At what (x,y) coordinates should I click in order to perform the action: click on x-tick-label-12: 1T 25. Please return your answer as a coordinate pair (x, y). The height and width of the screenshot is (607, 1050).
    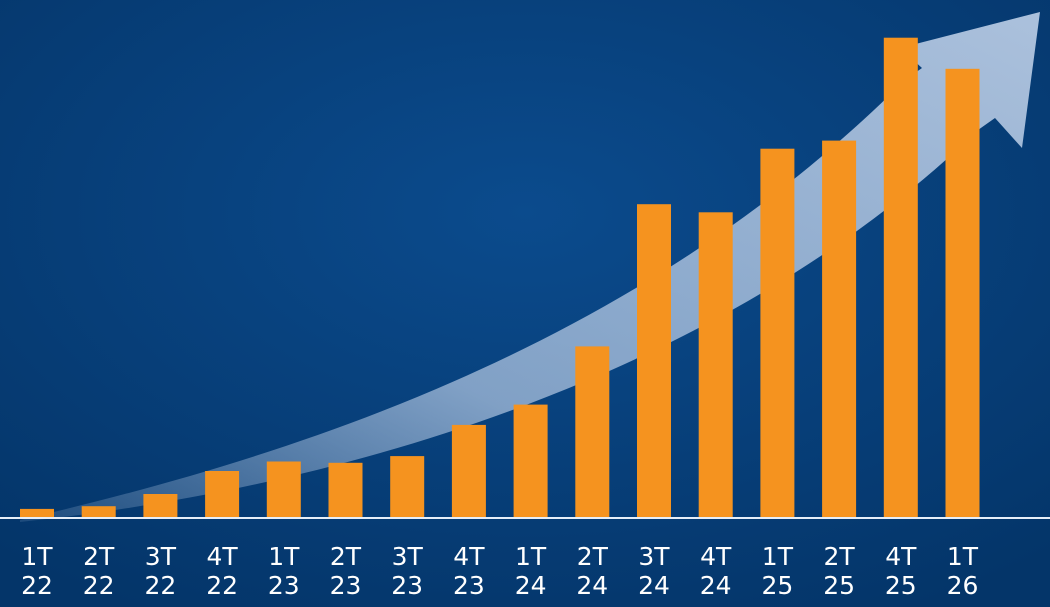
    Looking at the image, I should click on (777, 571).